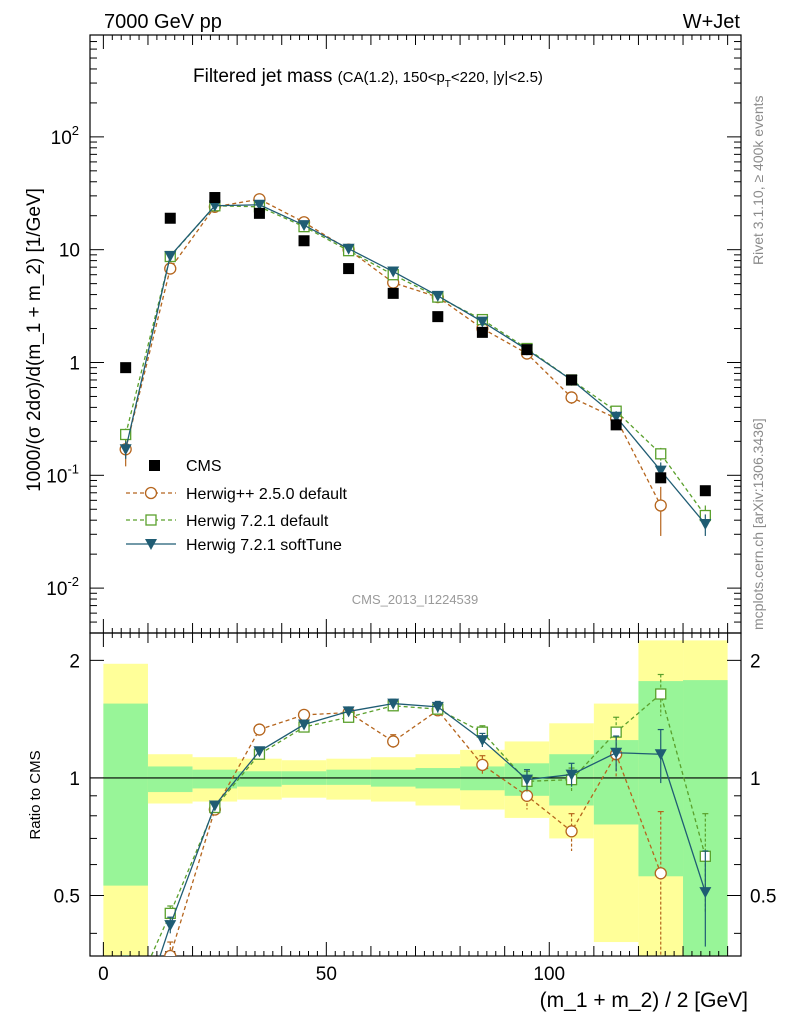 The image size is (786, 1024). Describe the element at coordinates (34, 340) in the screenshot. I see `main-y-axis-label: 1000/(σ 2dσ)/d(m_1 + m_2) [1/GeV]` at that location.